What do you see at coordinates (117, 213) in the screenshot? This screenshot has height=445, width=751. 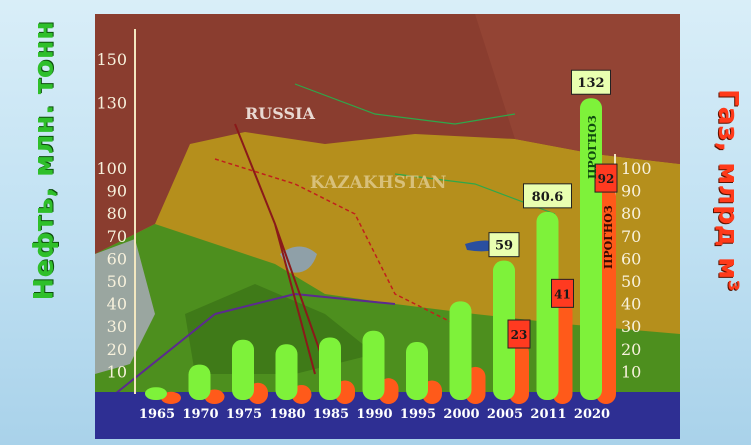 I see `left-tick-label: 80` at bounding box center [117, 213].